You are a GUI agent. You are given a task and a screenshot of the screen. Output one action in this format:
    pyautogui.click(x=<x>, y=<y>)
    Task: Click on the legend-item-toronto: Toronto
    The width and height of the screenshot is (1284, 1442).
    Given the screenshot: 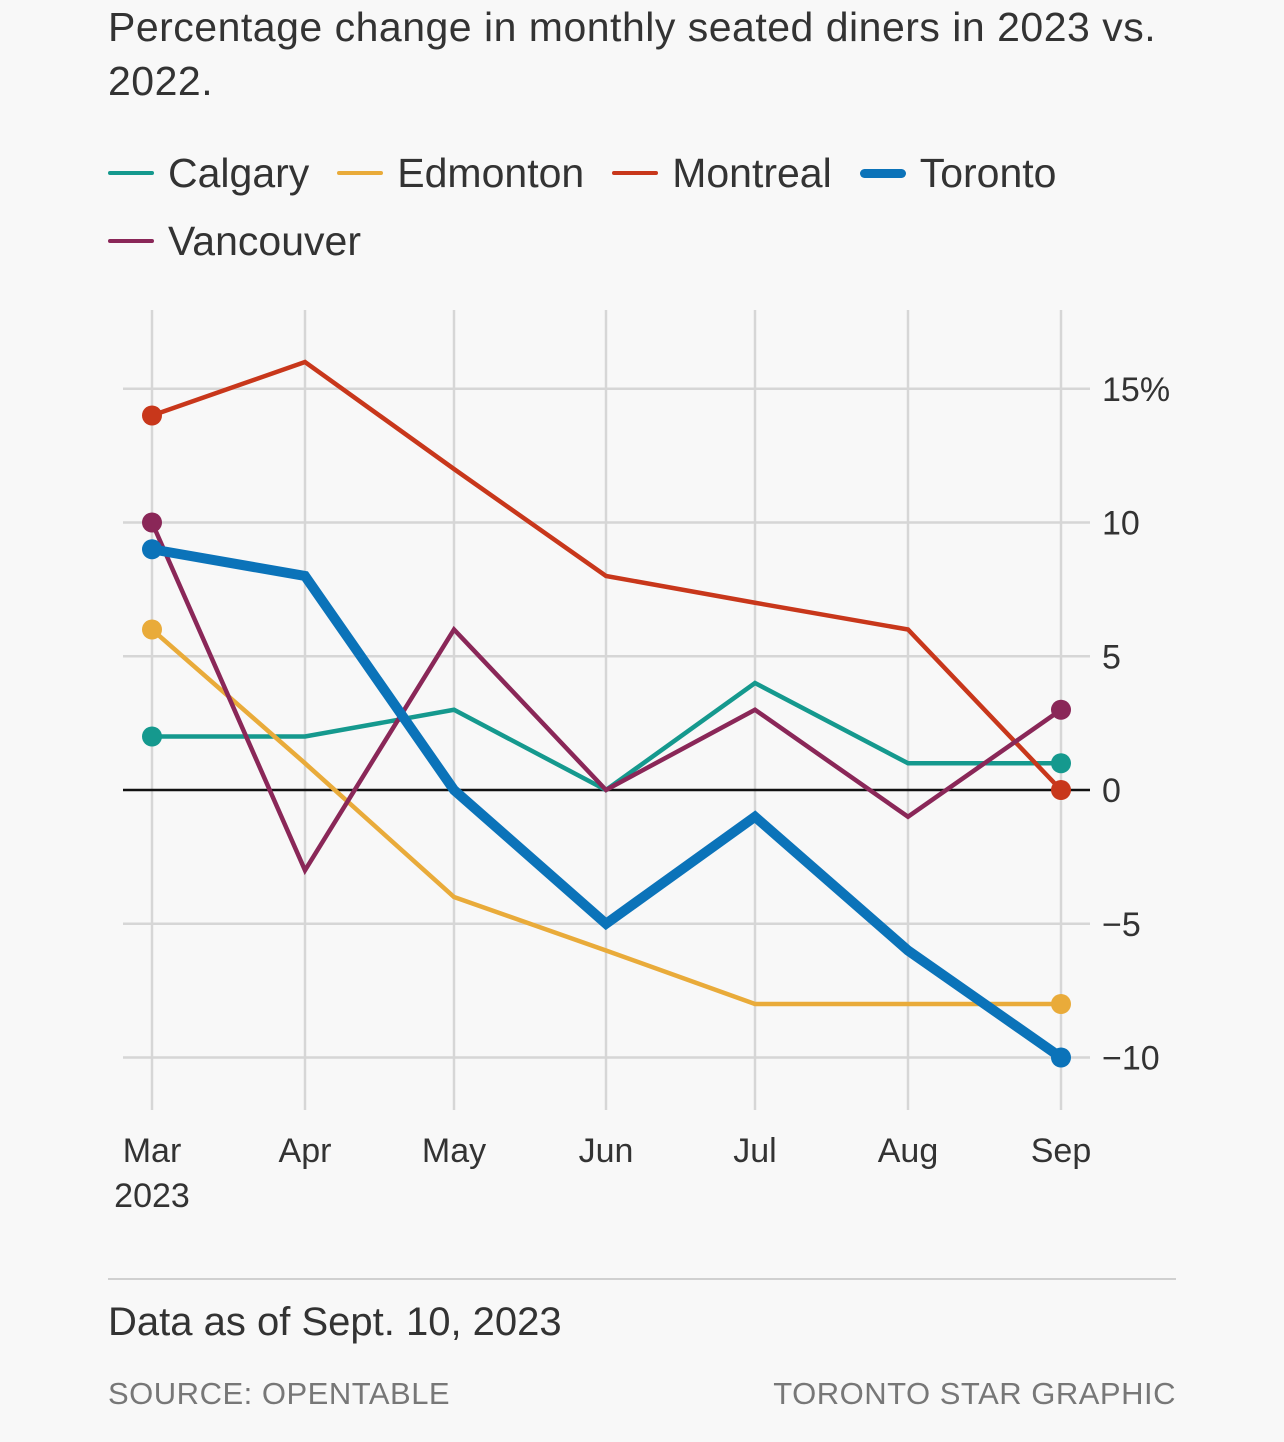 What is the action you would take?
    pyautogui.click(x=958, y=173)
    